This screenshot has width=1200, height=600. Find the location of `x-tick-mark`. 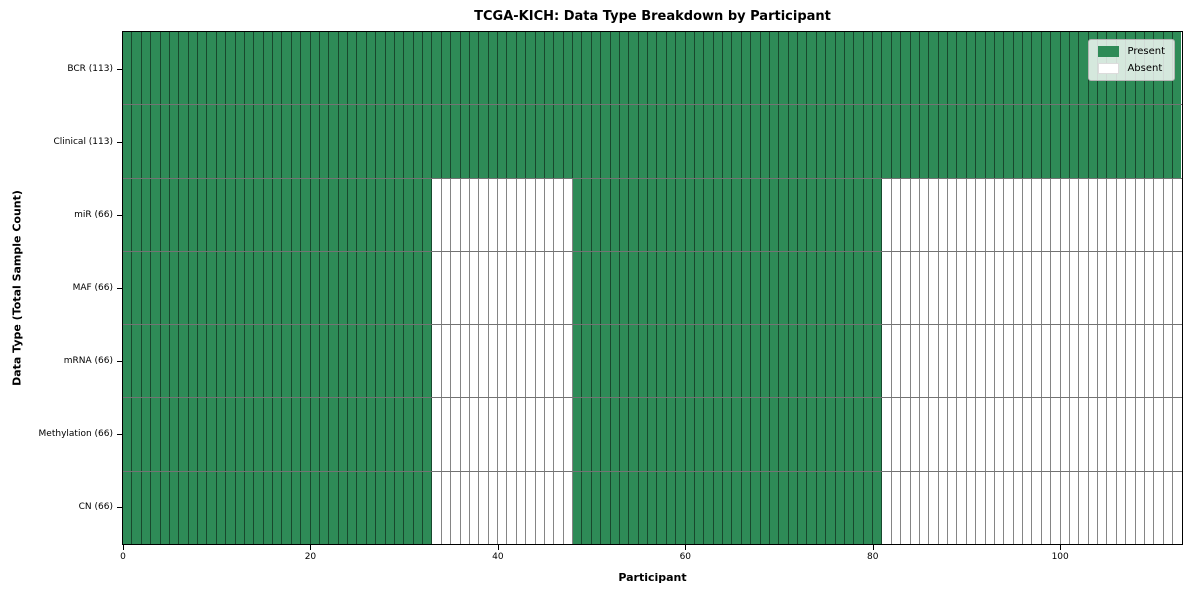

x-tick-mark is located at coordinates (686, 547).